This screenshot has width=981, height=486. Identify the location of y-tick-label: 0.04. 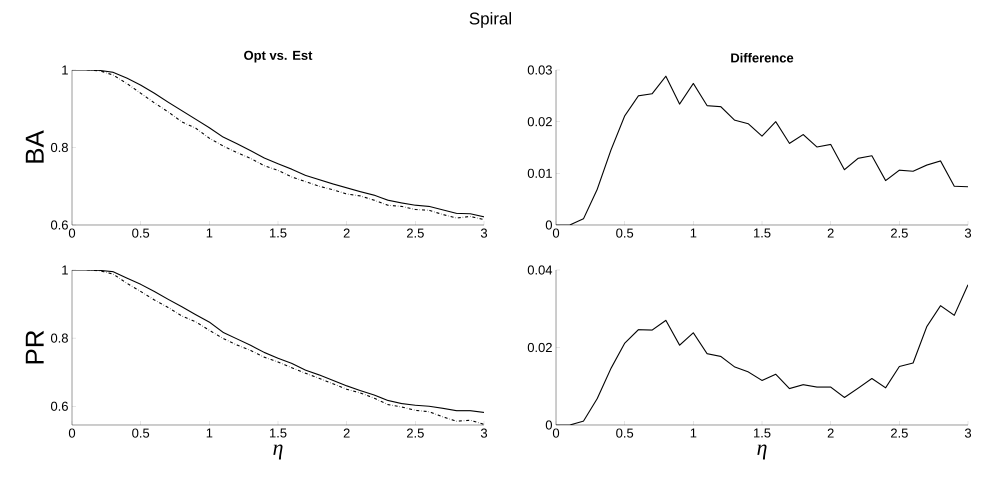
(540, 270).